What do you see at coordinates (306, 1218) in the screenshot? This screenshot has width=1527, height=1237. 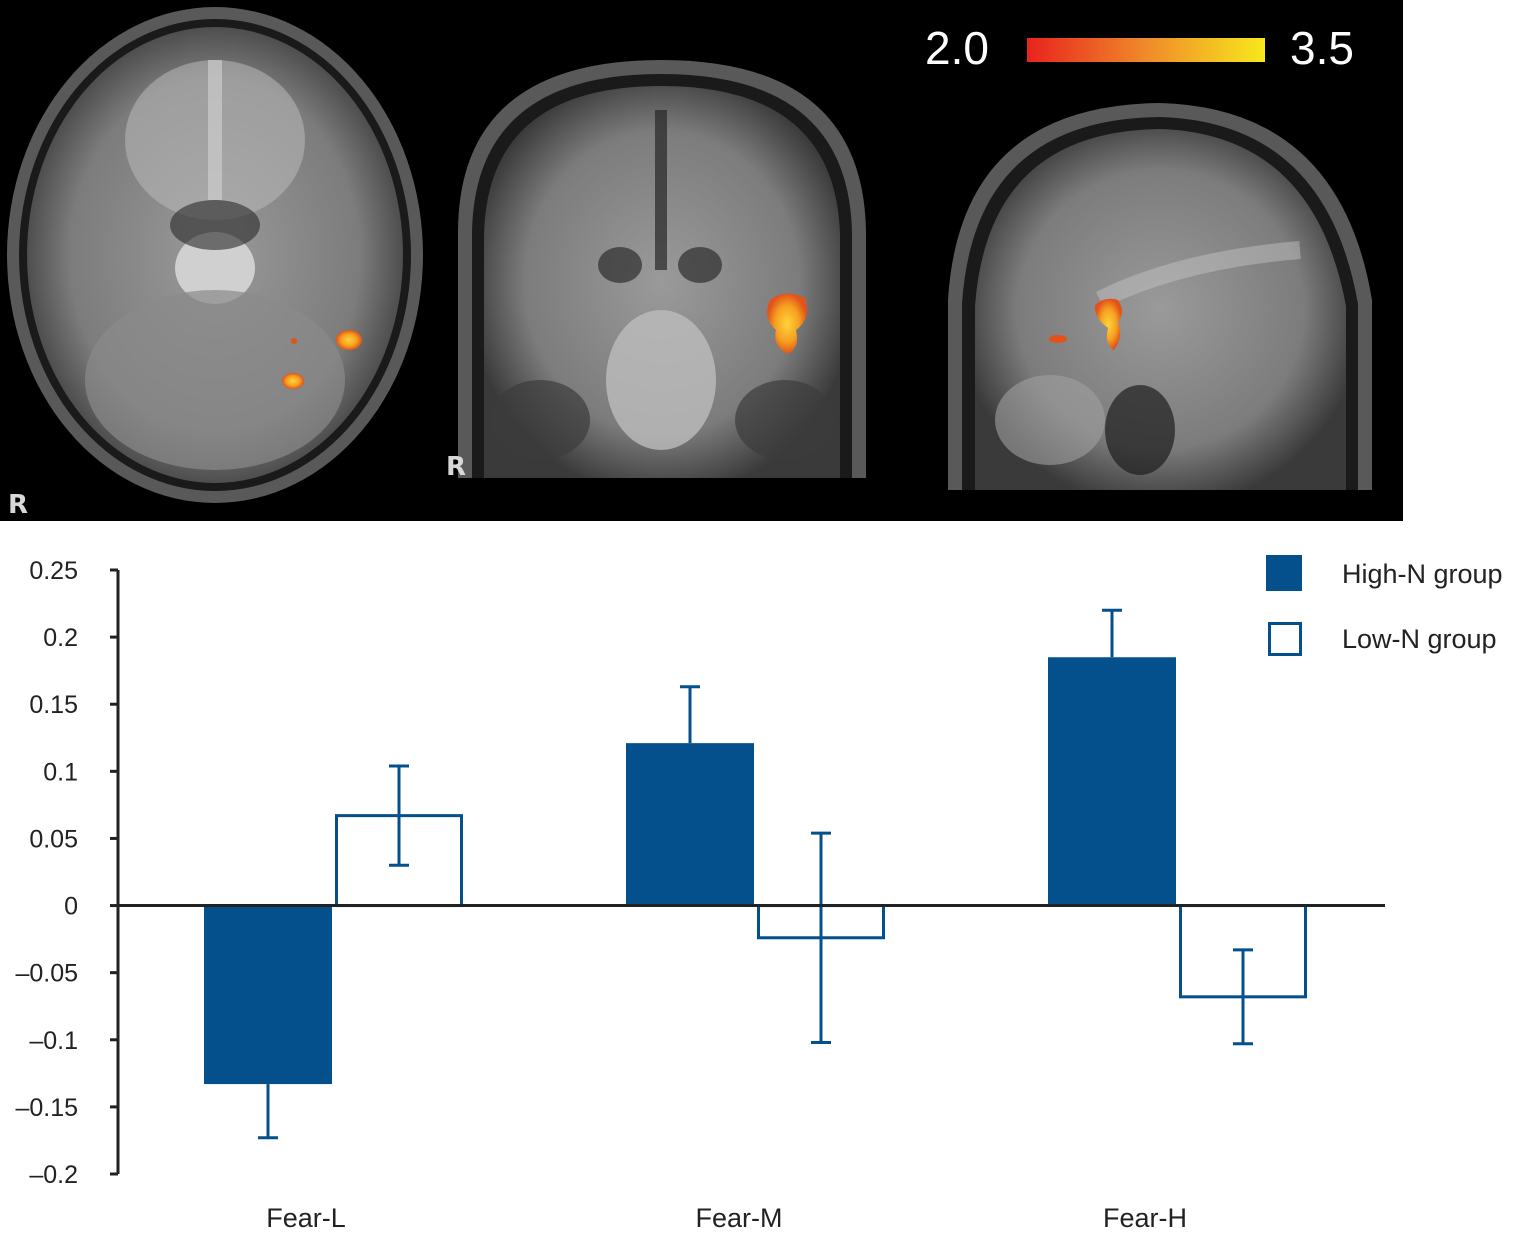 I see `x-category-label: Fear-L` at bounding box center [306, 1218].